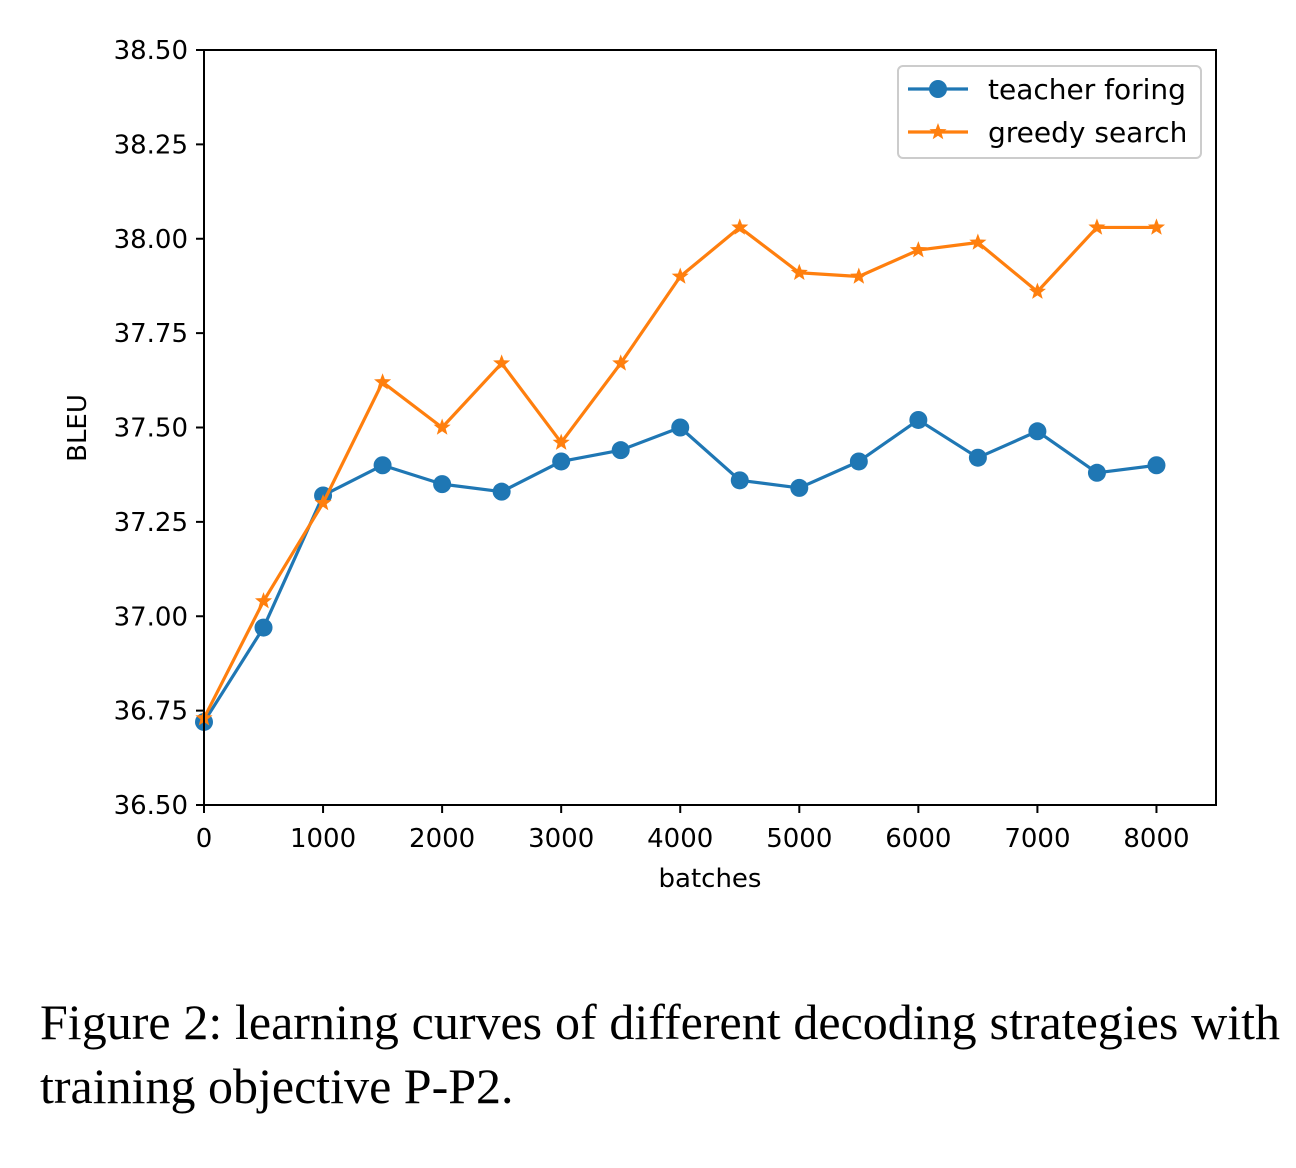  I want to click on legend: teacher foring greedy search, so click(1049, 112).